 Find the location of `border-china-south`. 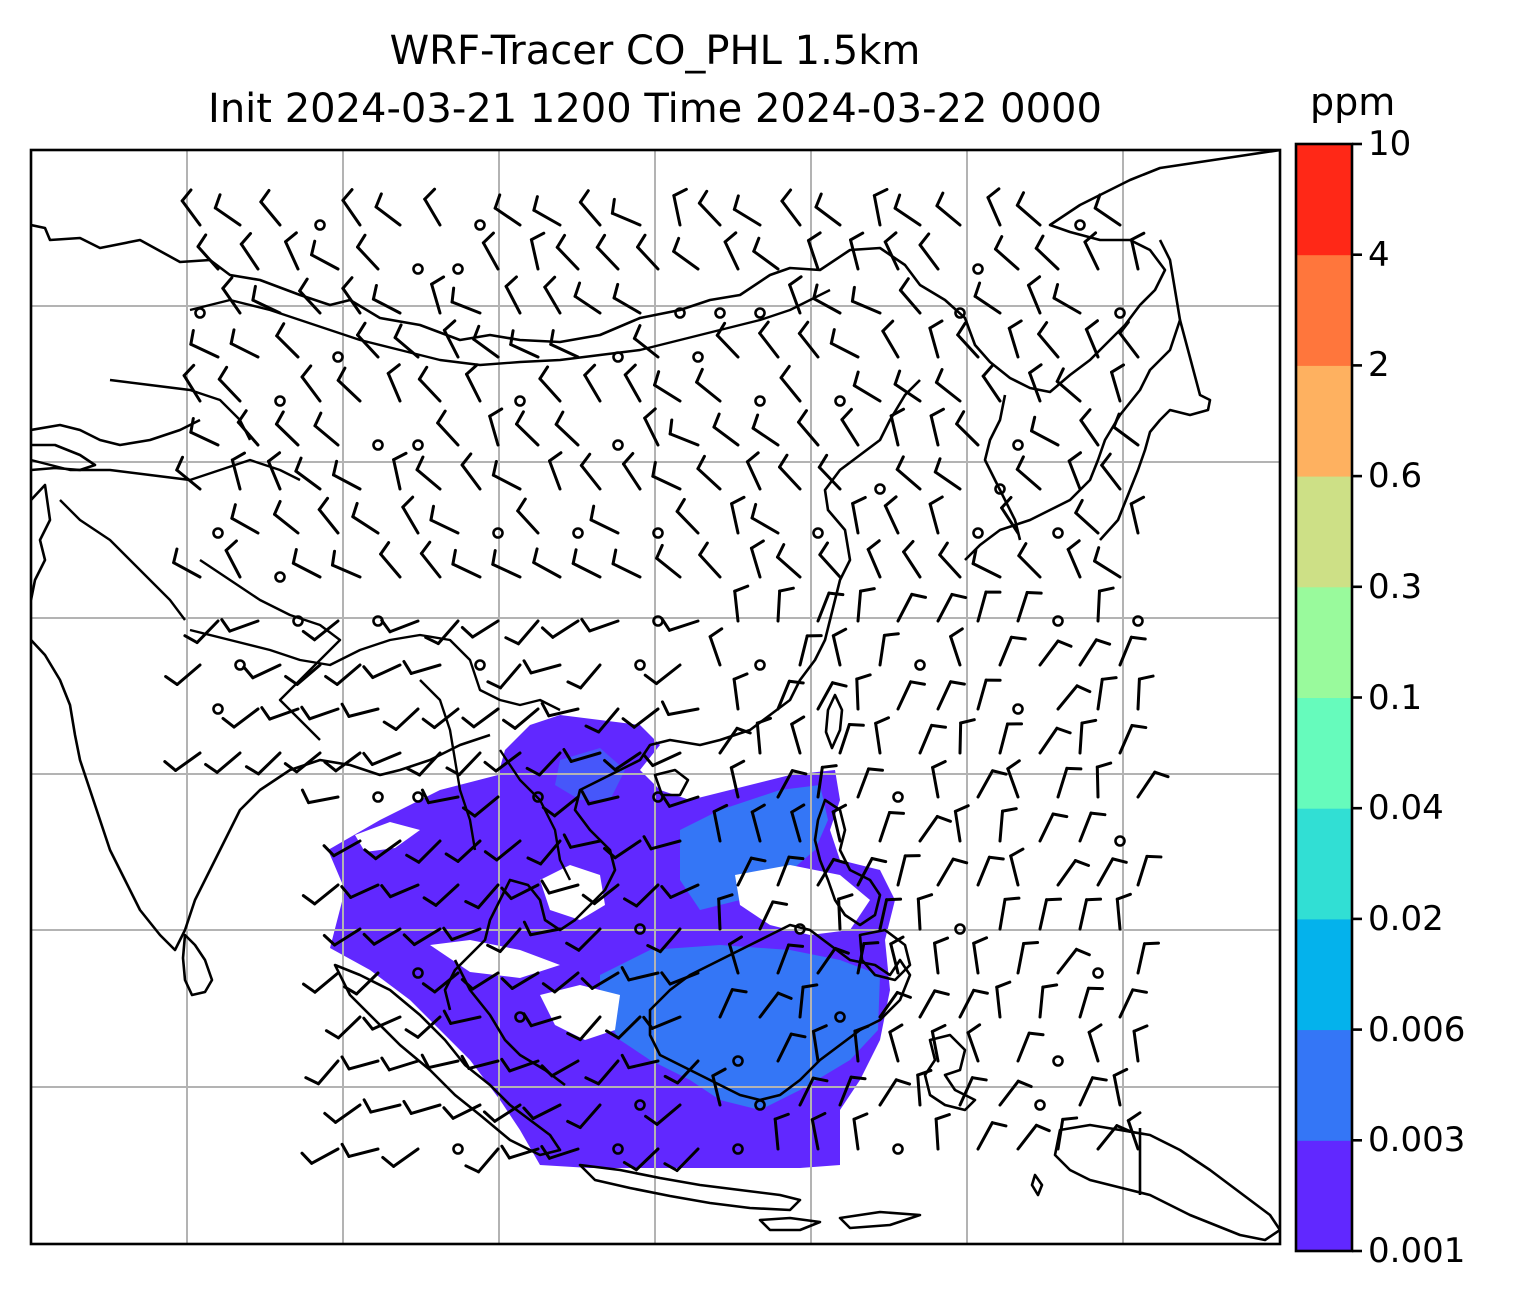

border-china-south is located at coordinates (375, 670).